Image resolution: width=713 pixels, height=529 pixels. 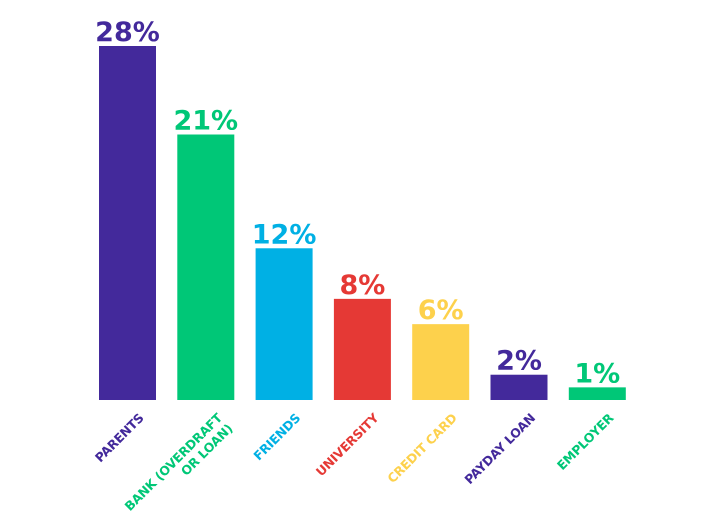 I want to click on category-label-0-line-0: PARENTS, so click(x=119, y=437).